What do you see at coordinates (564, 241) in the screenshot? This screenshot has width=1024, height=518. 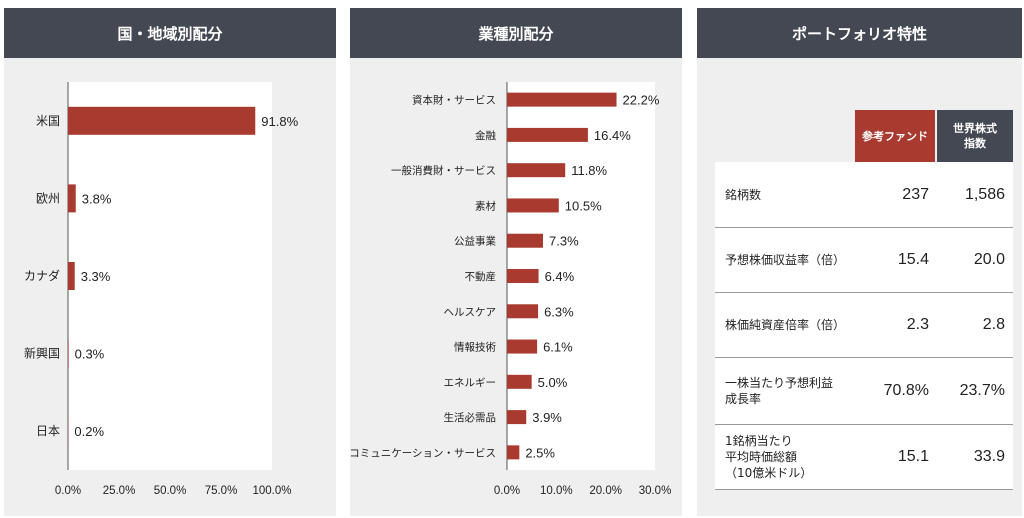 I see `data-label: 7.3%` at bounding box center [564, 241].